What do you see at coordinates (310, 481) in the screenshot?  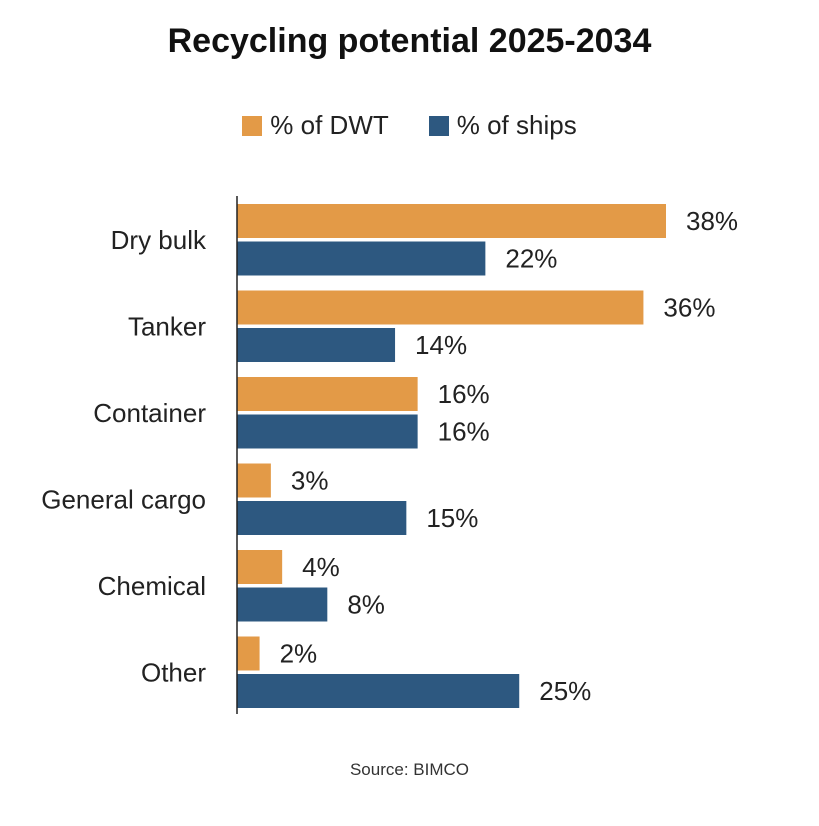 I see `data-label-general-cargo-dwt: 3%` at bounding box center [310, 481].